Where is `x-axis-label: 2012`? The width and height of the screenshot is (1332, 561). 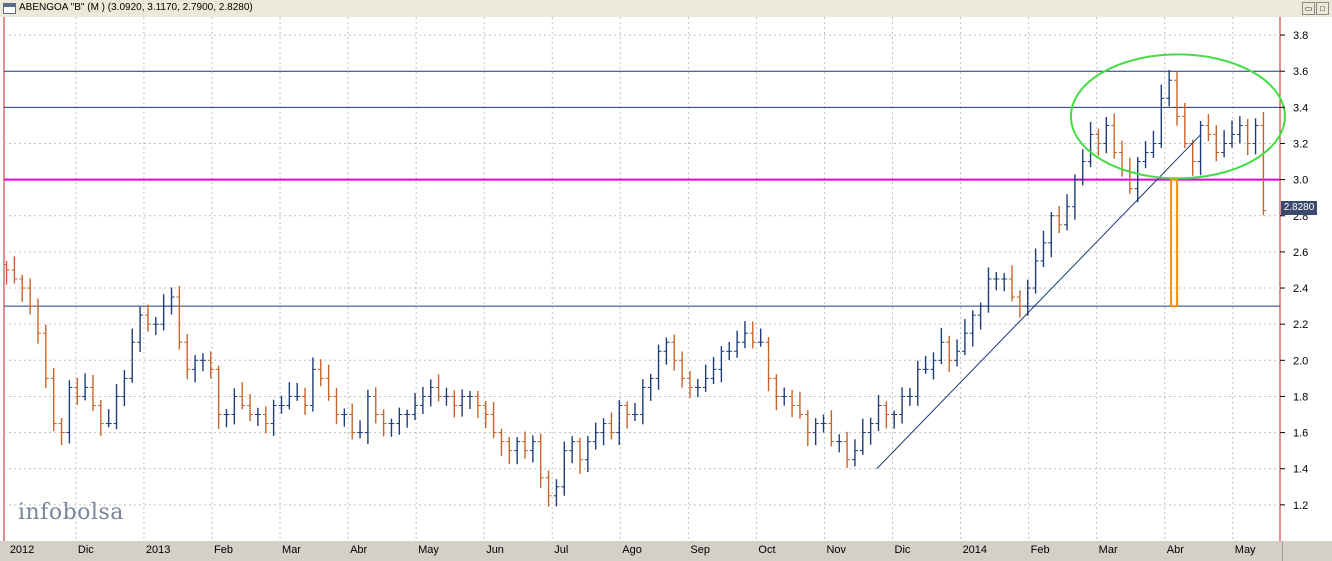
x-axis-label: 2012 is located at coordinates (22, 550).